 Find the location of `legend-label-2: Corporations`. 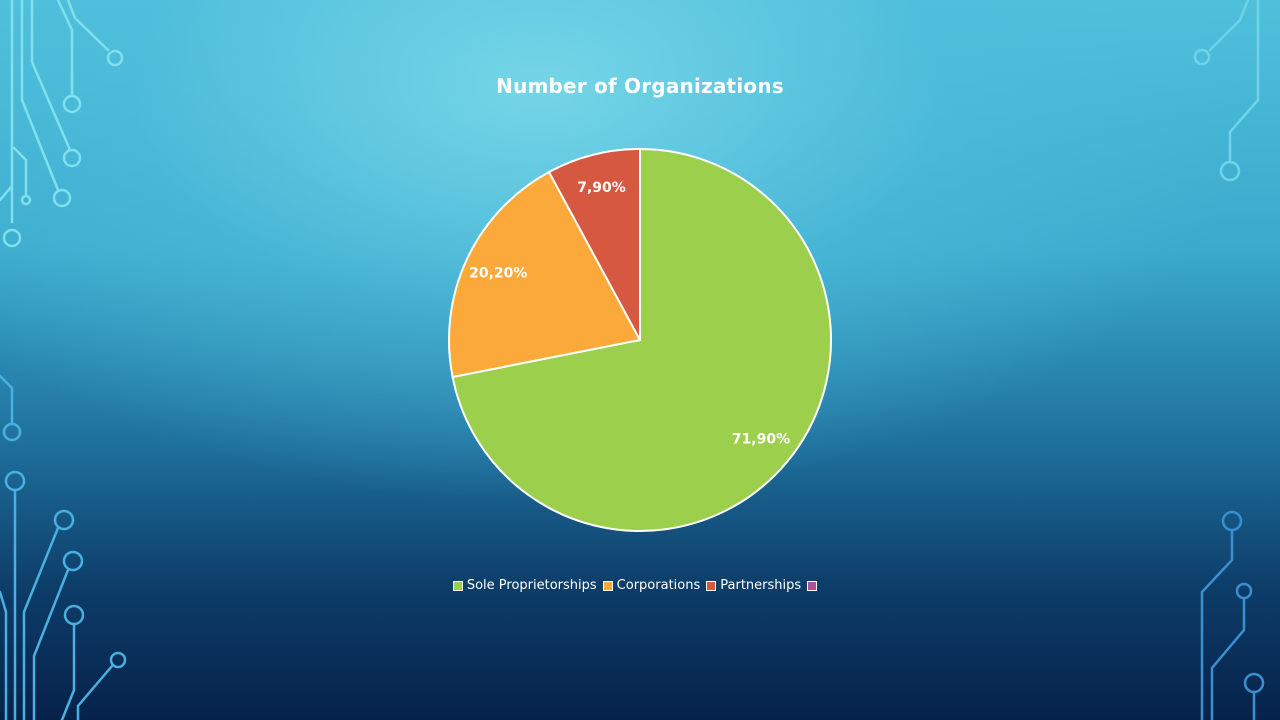

legend-label-2: Corporations is located at coordinates (658, 585).